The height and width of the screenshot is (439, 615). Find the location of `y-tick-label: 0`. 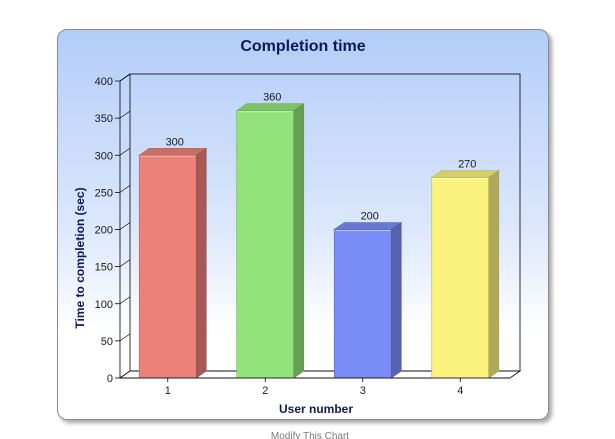

y-tick-label: 0 is located at coordinates (110, 379).